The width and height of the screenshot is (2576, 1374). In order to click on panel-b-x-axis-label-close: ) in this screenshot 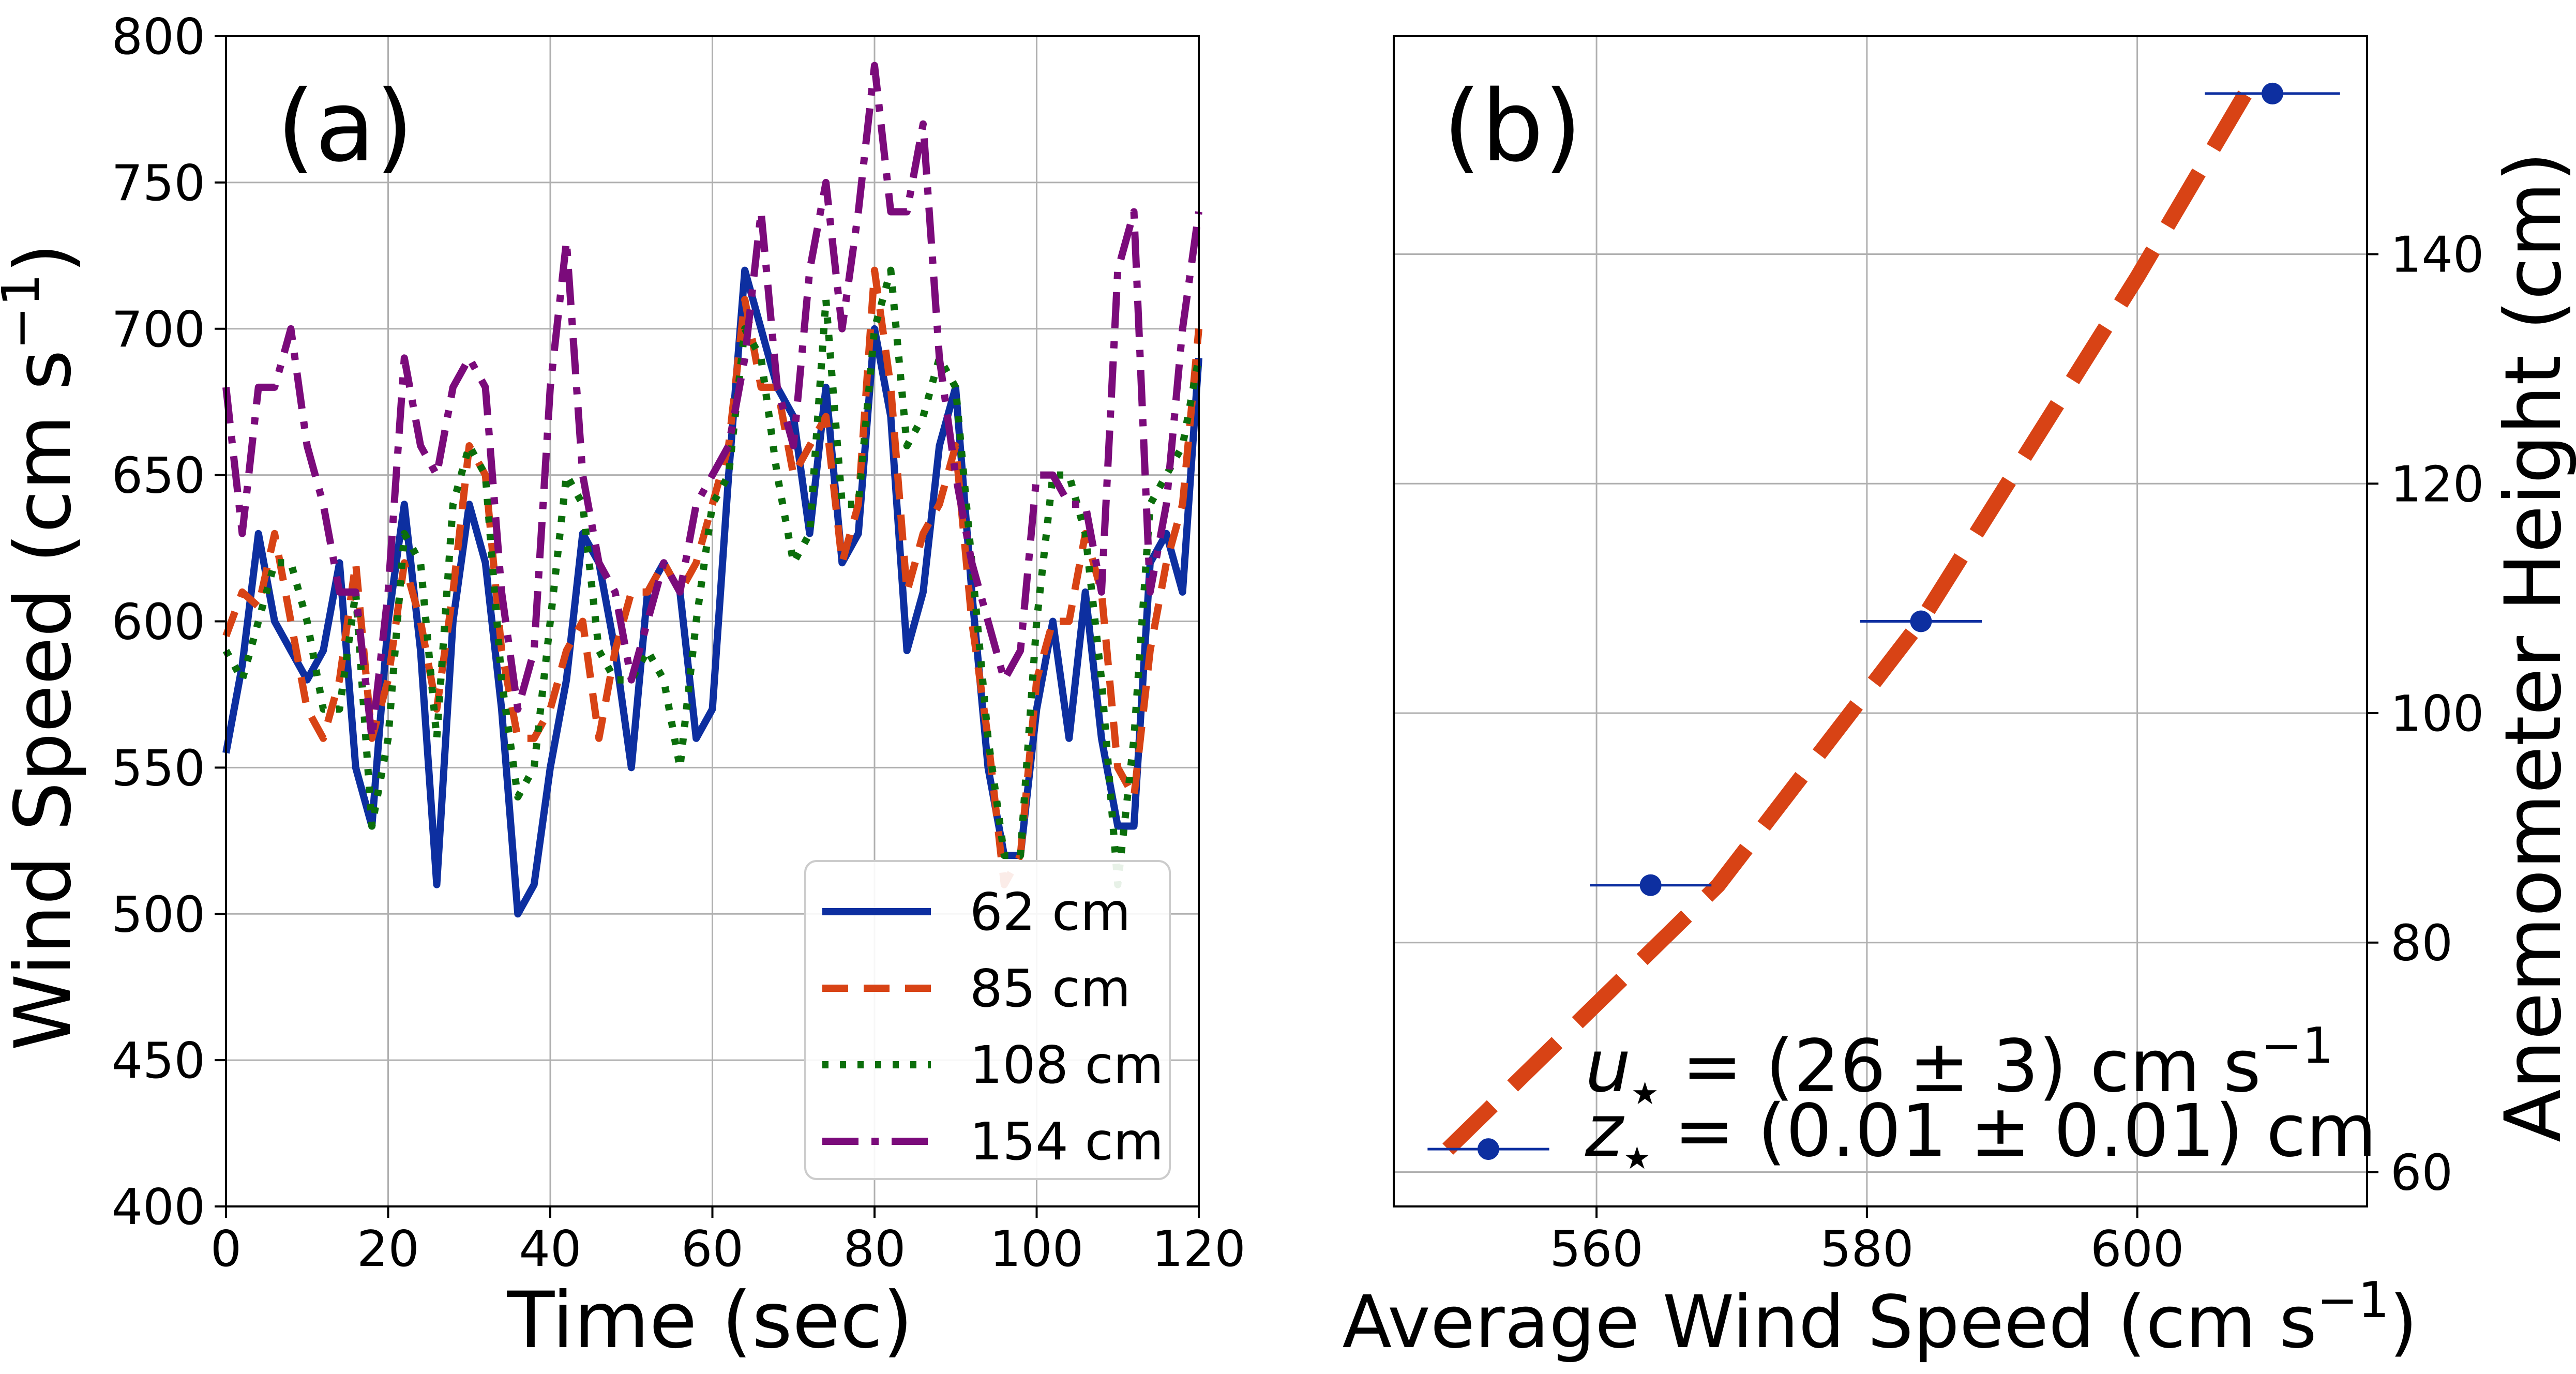, I will do `click(2403, 1322)`.